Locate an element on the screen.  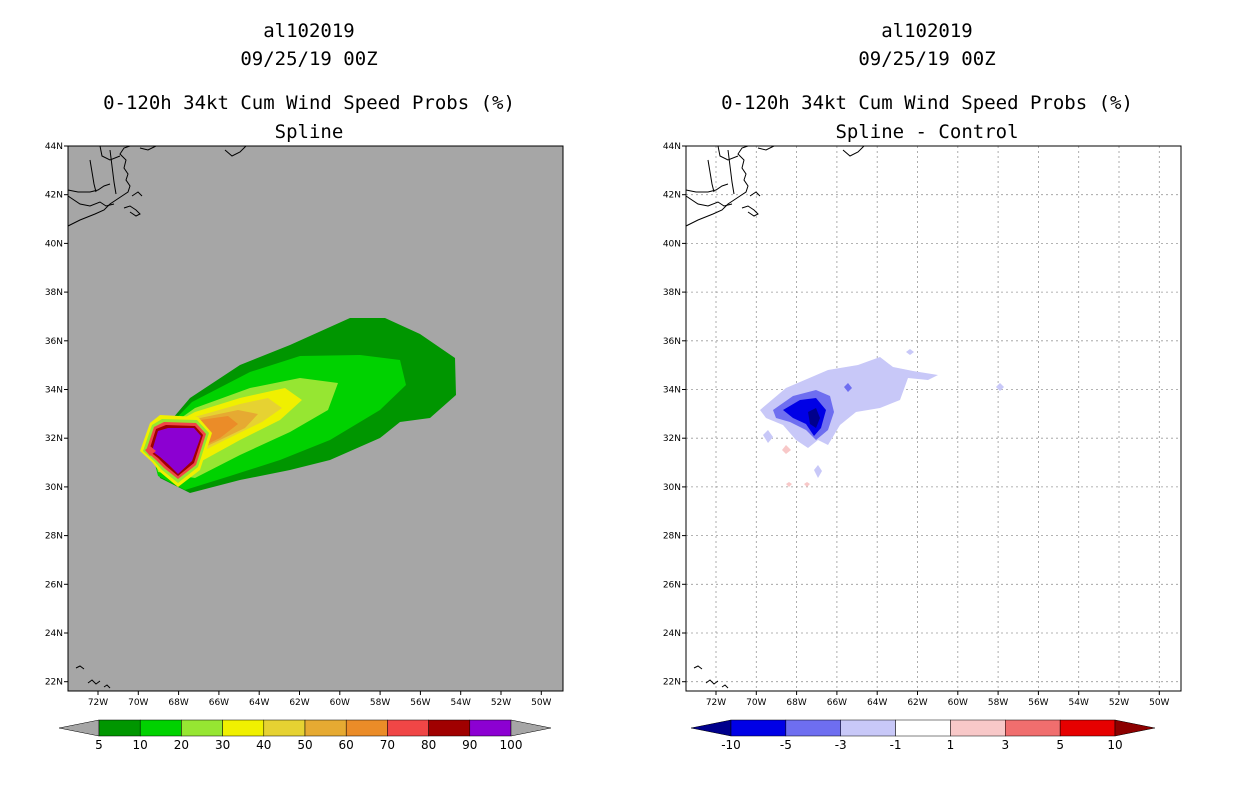
lon-tick-label: 50W is located at coordinates (541, 703).